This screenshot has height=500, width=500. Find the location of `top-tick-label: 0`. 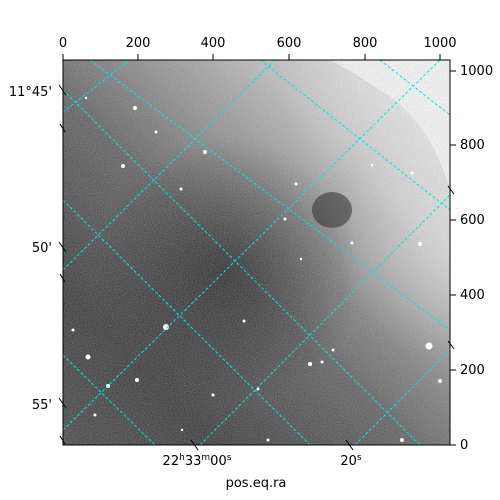

top-tick-label: 0 is located at coordinates (63, 43).